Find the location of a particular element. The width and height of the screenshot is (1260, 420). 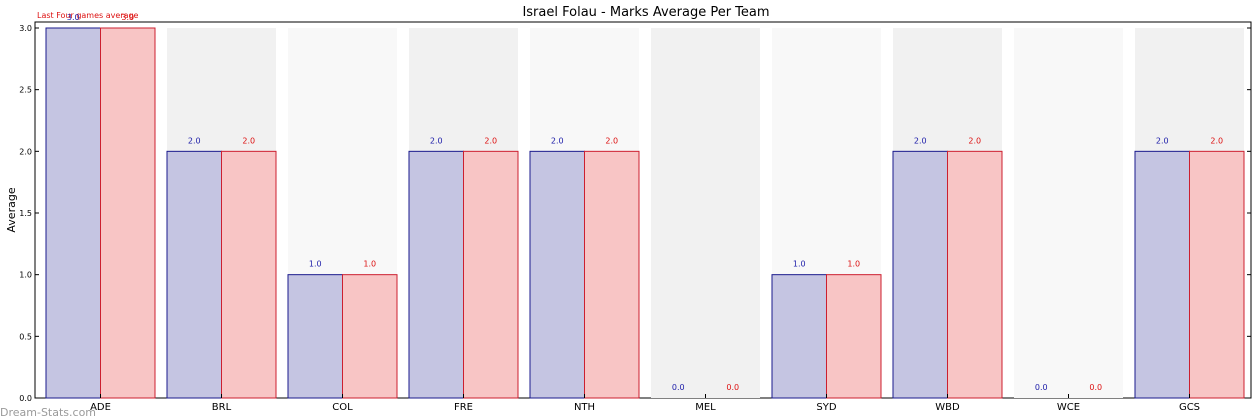

data-label-wbd-series2: 2.0 is located at coordinates (974, 140).